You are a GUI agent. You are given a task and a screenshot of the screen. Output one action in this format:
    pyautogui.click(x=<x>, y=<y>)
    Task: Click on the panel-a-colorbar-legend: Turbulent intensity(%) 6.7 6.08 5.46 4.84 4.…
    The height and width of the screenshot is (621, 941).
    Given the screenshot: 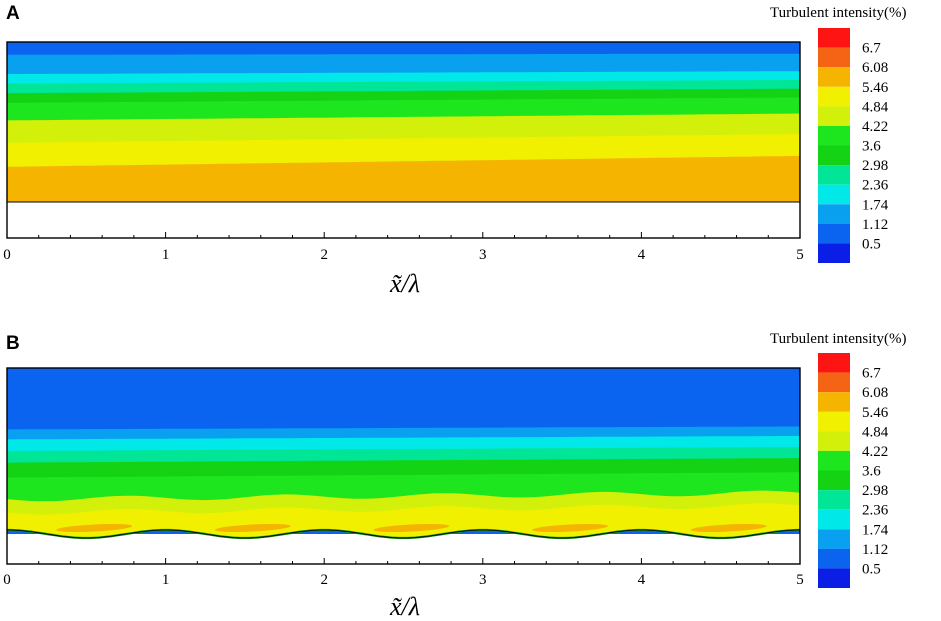 What is the action you would take?
    pyautogui.click(x=838, y=134)
    